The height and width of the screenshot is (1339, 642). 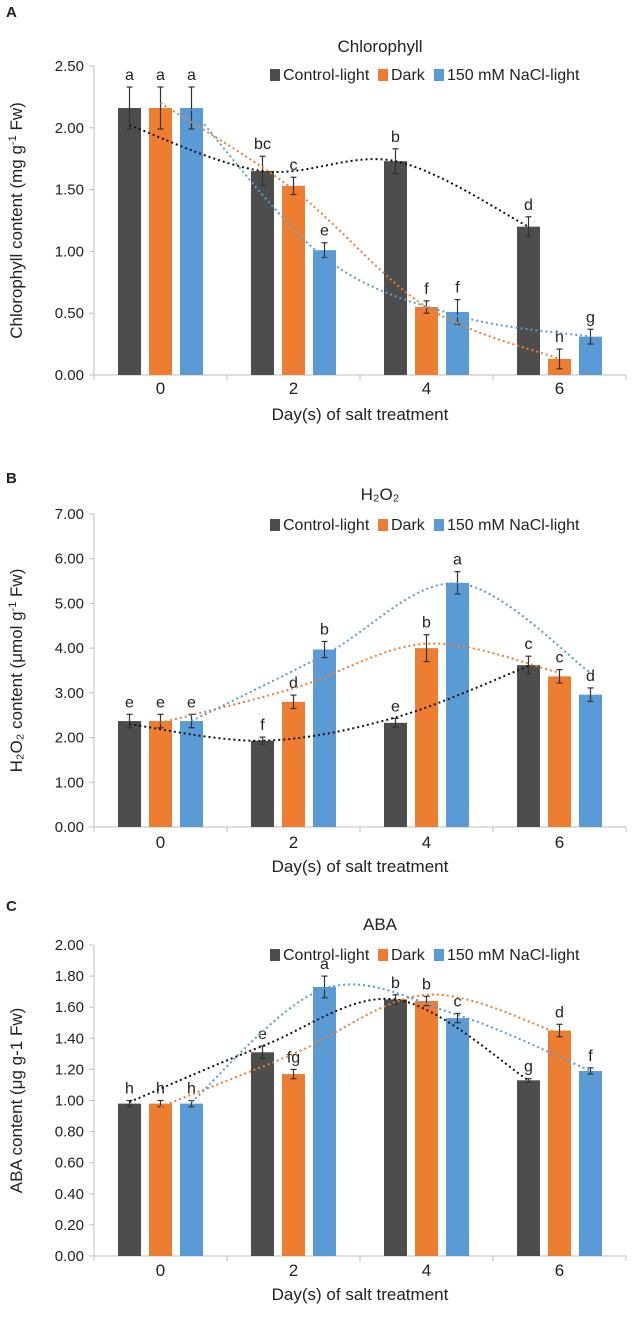 I want to click on y-tick-label: 0.20, so click(x=69, y=1225).